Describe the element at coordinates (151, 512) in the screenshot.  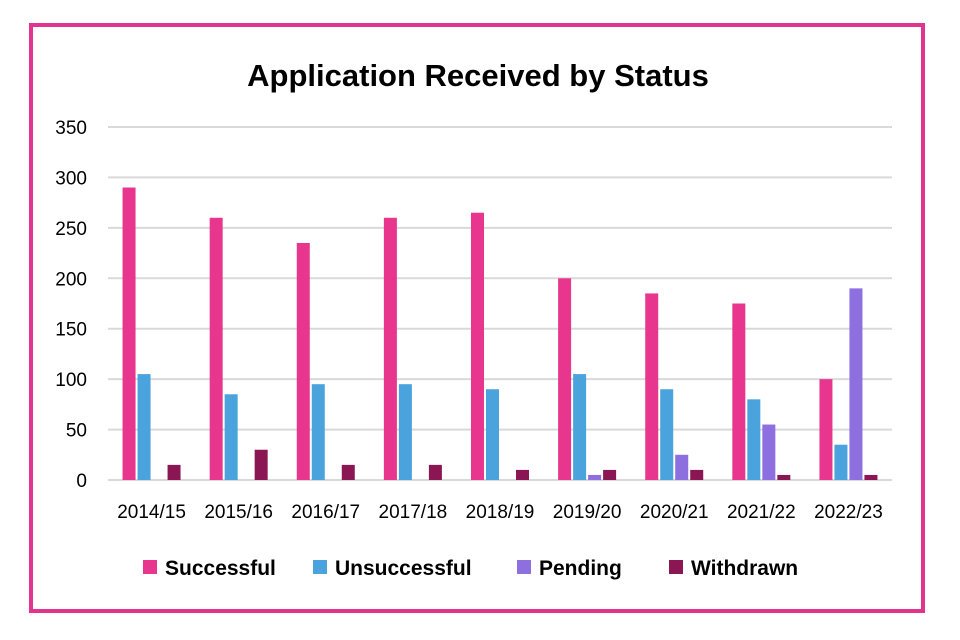
I see `x-tick-label: 2014/15` at that location.